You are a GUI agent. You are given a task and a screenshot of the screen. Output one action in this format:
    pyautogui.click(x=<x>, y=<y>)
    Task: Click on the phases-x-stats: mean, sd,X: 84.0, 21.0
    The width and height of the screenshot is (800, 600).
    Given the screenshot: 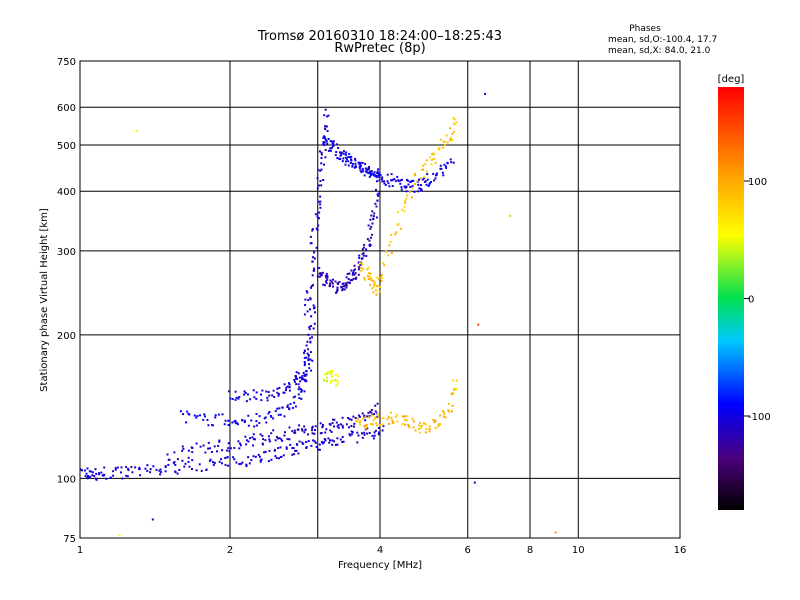 What is the action you would take?
    pyautogui.click(x=659, y=51)
    